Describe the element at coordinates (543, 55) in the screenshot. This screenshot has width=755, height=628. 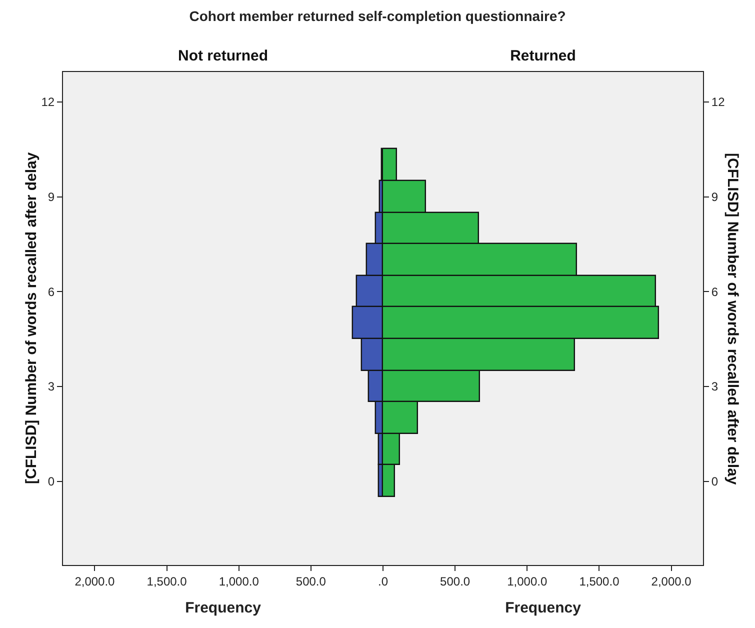
I see `chart-subtitle: Returned` at that location.